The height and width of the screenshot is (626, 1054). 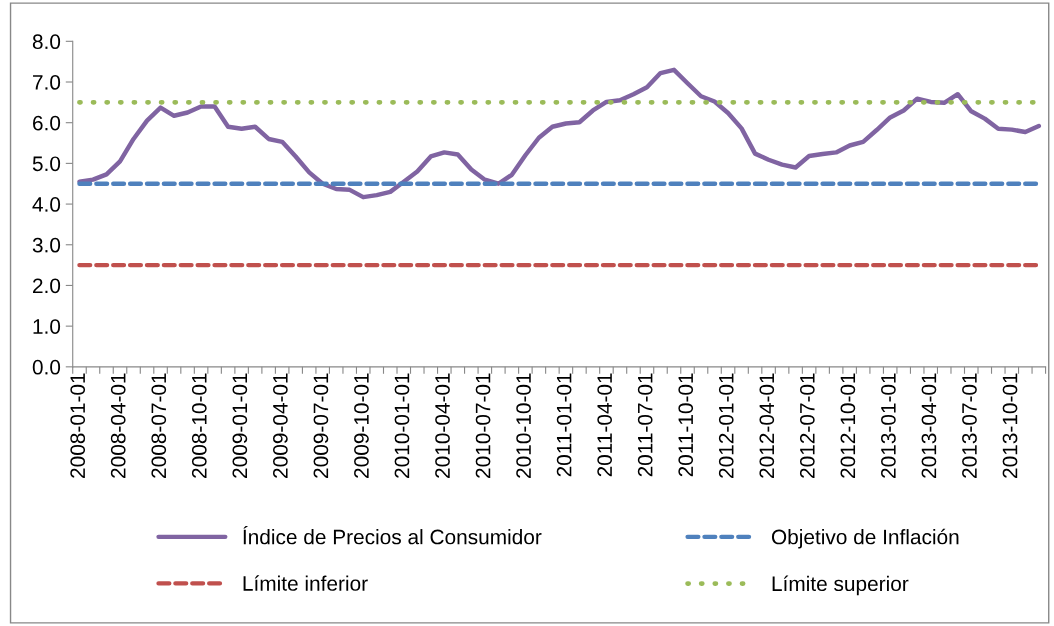 I want to click on x-tick-label: 2013-10-01, so click(x=1010, y=425).